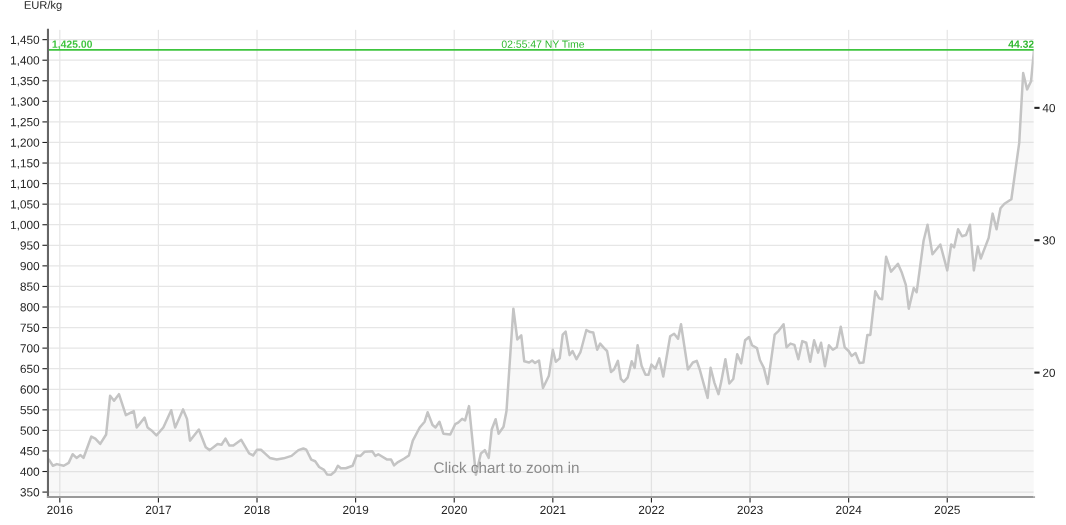  Describe the element at coordinates (25, 61) in the screenshot. I see `y-tick-label: 1,400` at that location.